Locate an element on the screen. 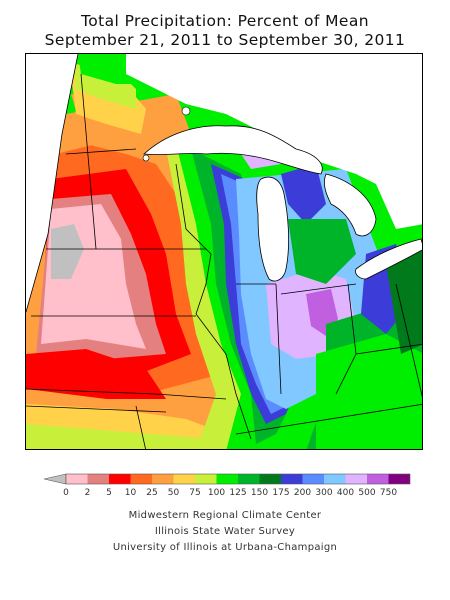 This screenshot has height=600, width=450. legend-below-arrow is located at coordinates (55, 479).